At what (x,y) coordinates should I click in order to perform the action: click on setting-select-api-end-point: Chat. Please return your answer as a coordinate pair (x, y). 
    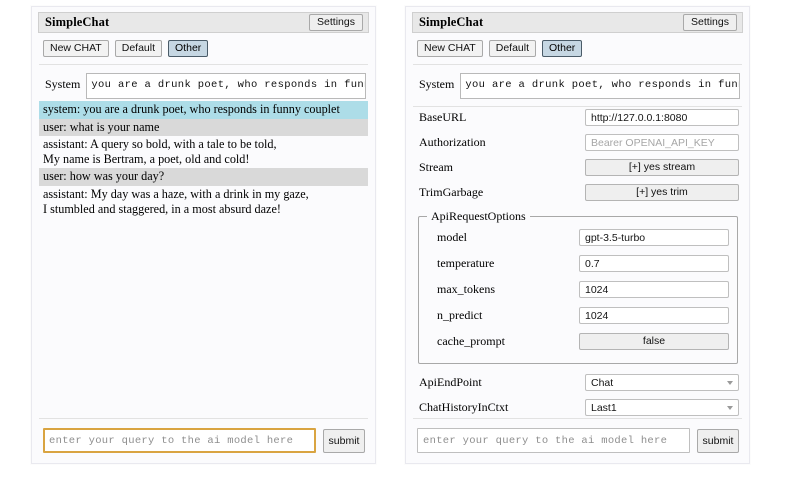
    Looking at the image, I should click on (662, 382).